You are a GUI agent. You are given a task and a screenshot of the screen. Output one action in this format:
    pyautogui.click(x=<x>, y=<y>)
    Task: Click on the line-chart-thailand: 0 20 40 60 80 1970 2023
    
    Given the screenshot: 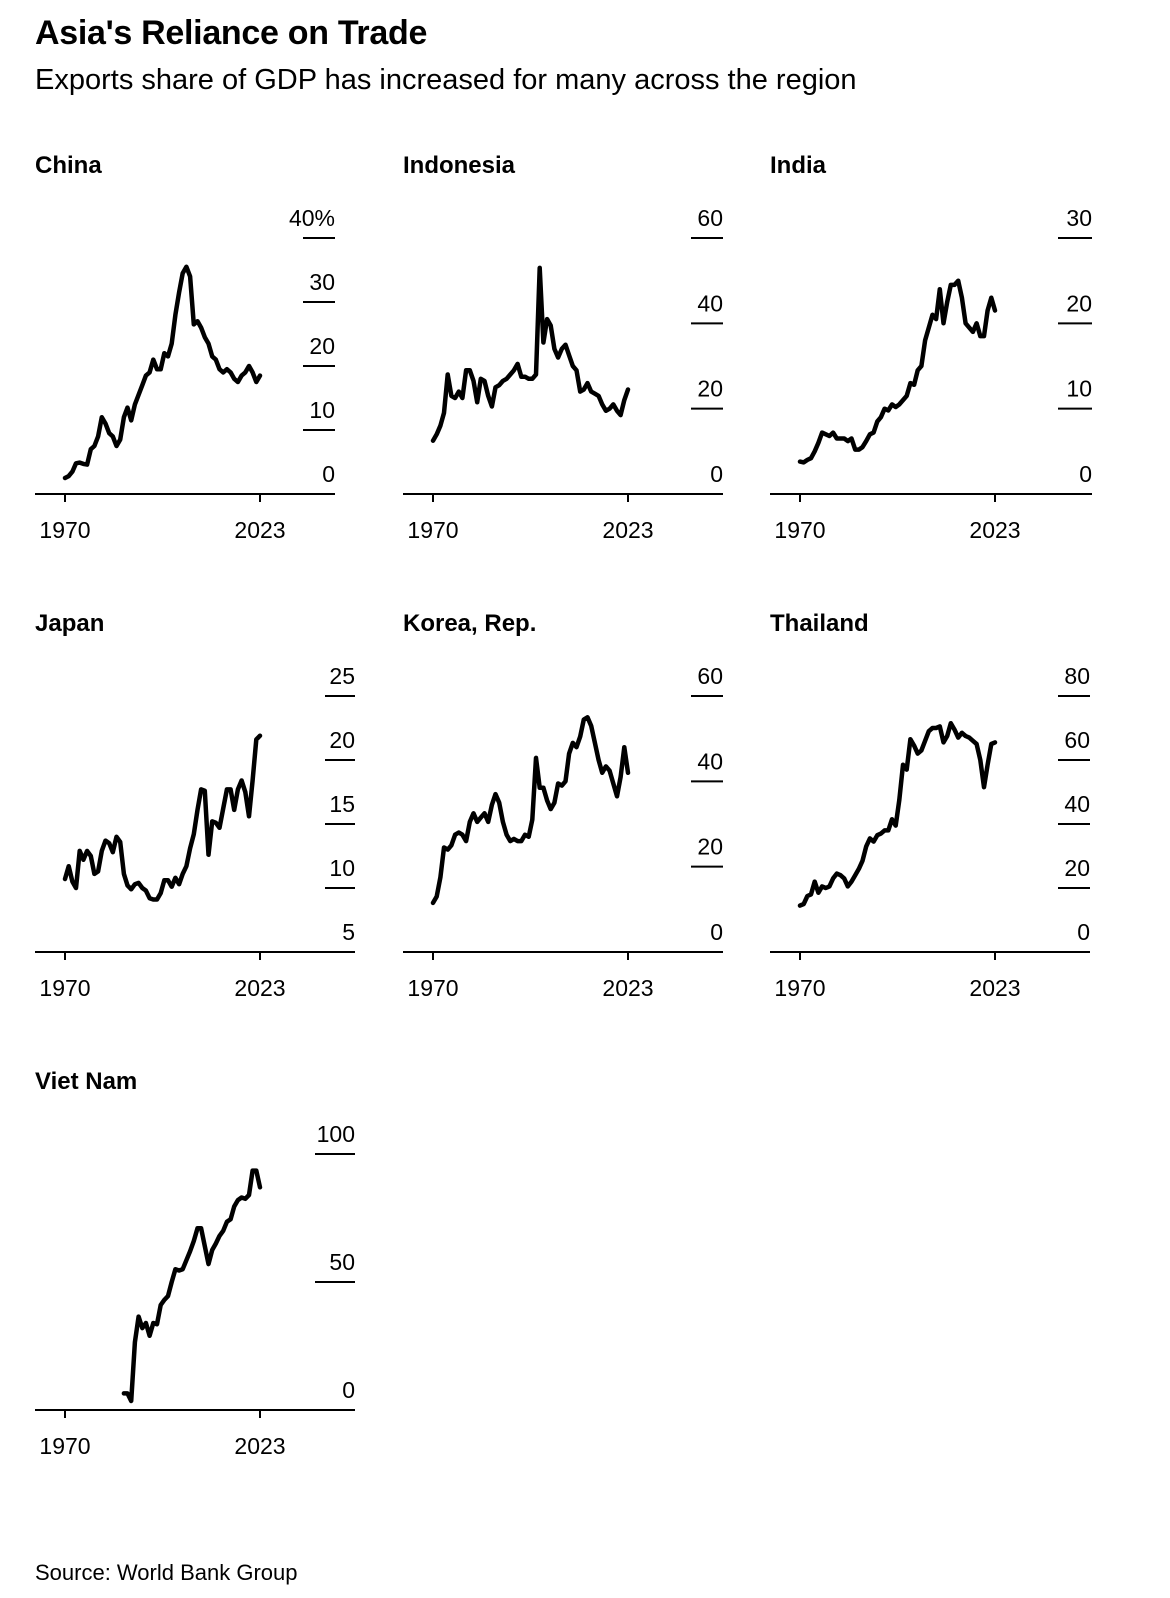 What is the action you would take?
    pyautogui.click(x=930, y=832)
    